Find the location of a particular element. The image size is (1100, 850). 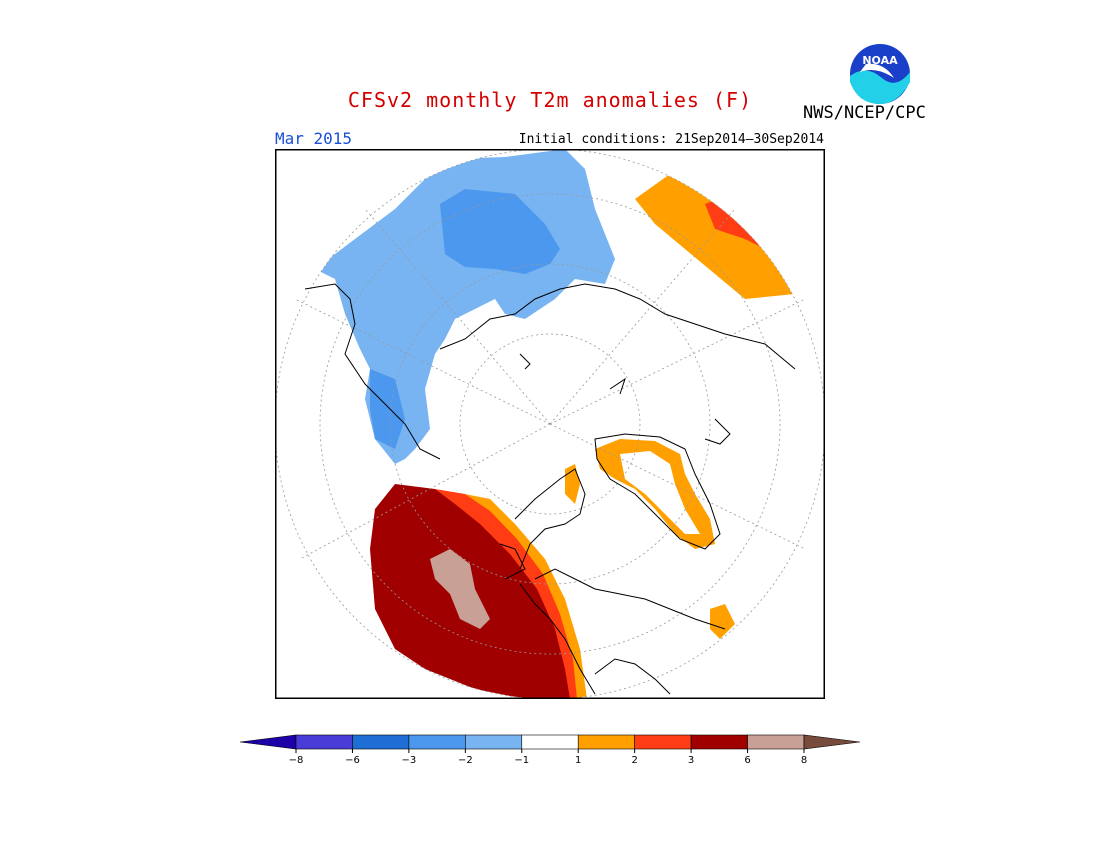

region-scandinavia-dot is located at coordinates (572, 484).